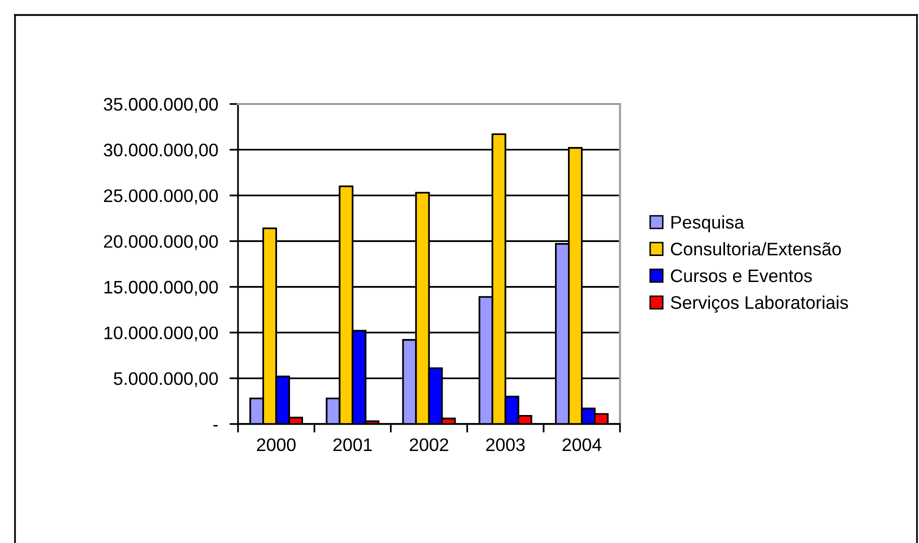  Describe the element at coordinates (276, 445) in the screenshot. I see `x-tick-label: 2000` at that location.